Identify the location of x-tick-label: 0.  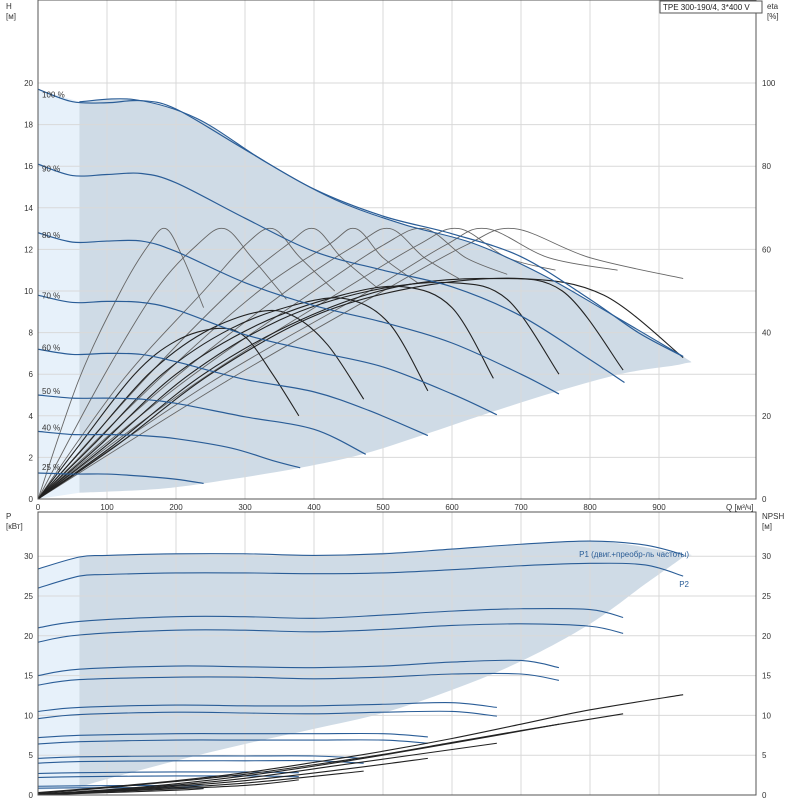
(38, 507).